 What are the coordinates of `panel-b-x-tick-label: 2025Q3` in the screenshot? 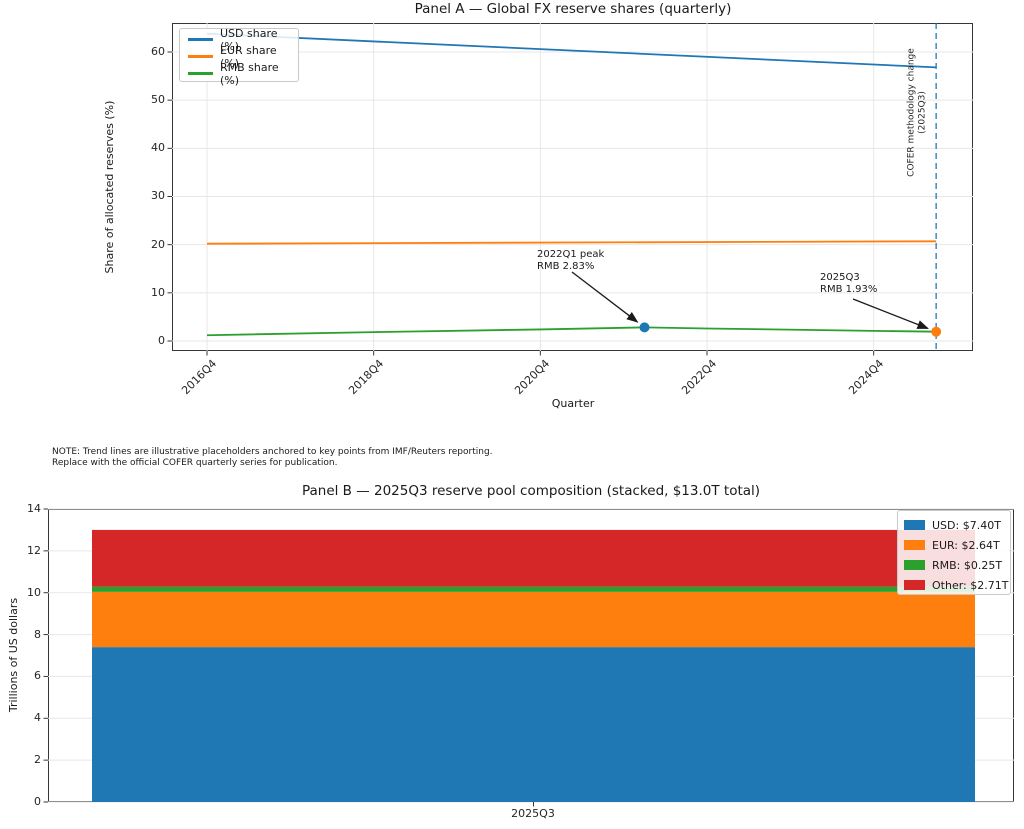 It's located at (533, 813).